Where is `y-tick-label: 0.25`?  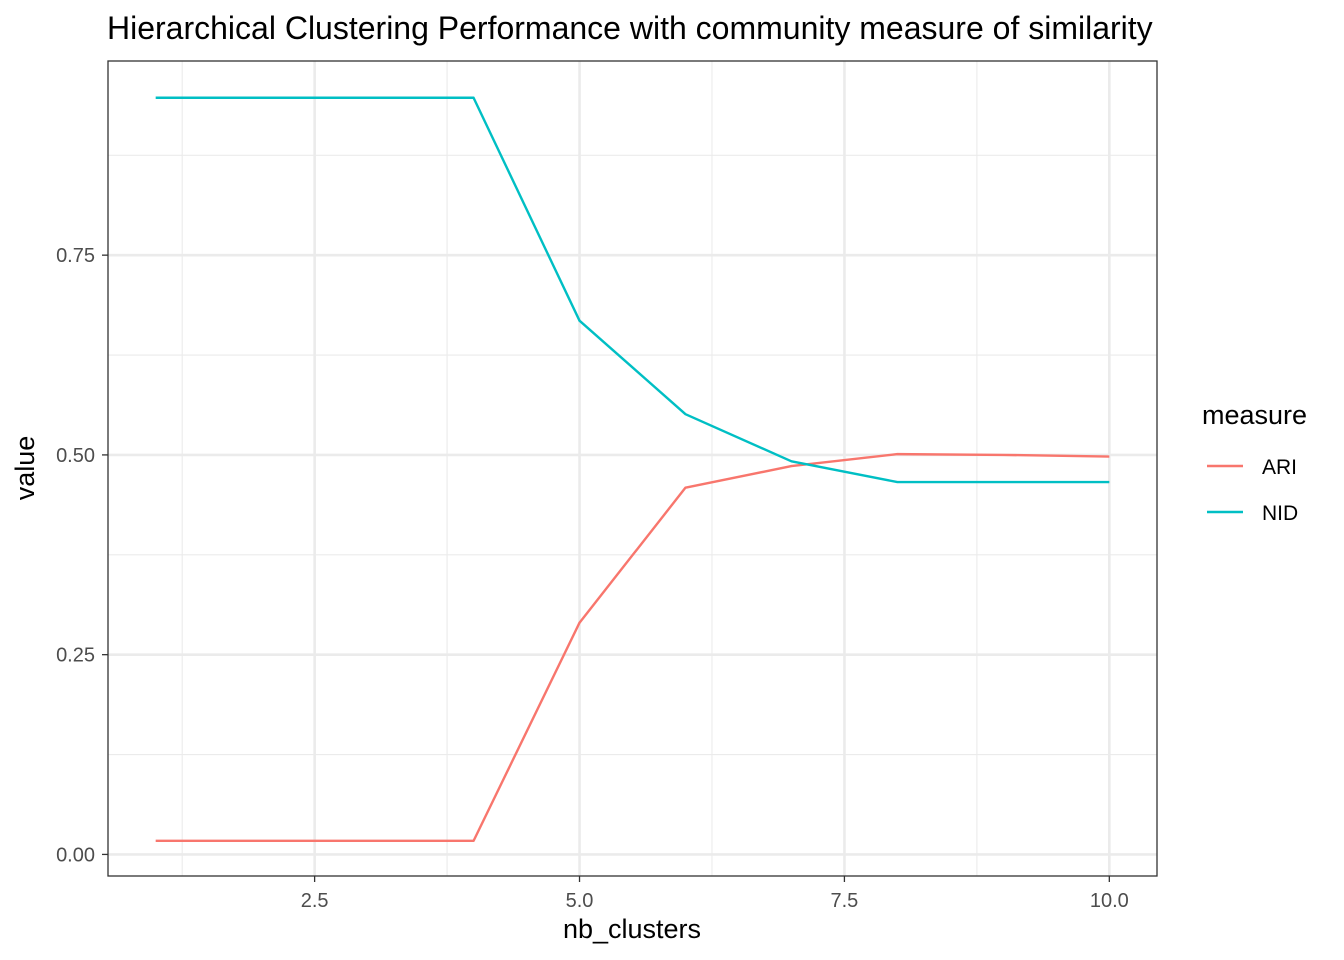
y-tick-label: 0.25 is located at coordinates (75, 656).